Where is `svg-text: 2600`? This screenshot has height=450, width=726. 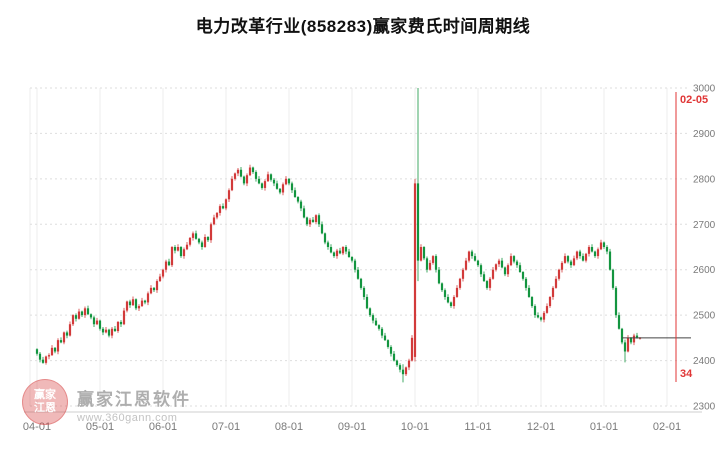
svg-text: 2600 is located at coordinates (704, 270).